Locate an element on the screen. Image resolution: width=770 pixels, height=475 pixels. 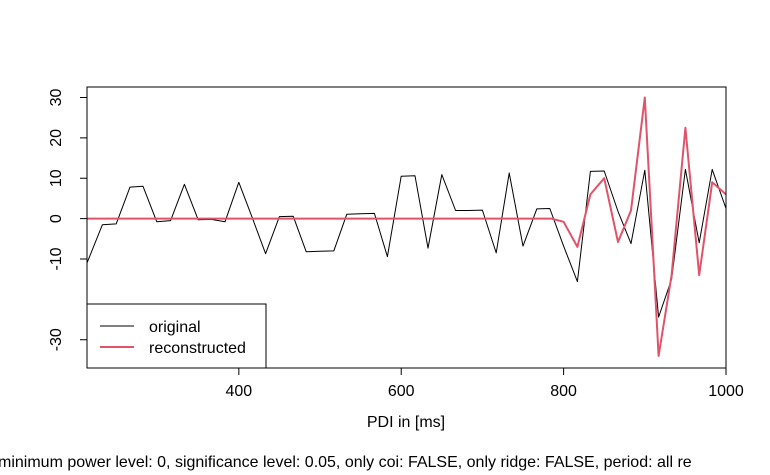
legend-label-reconstructed: reconstructed is located at coordinates (197, 348).